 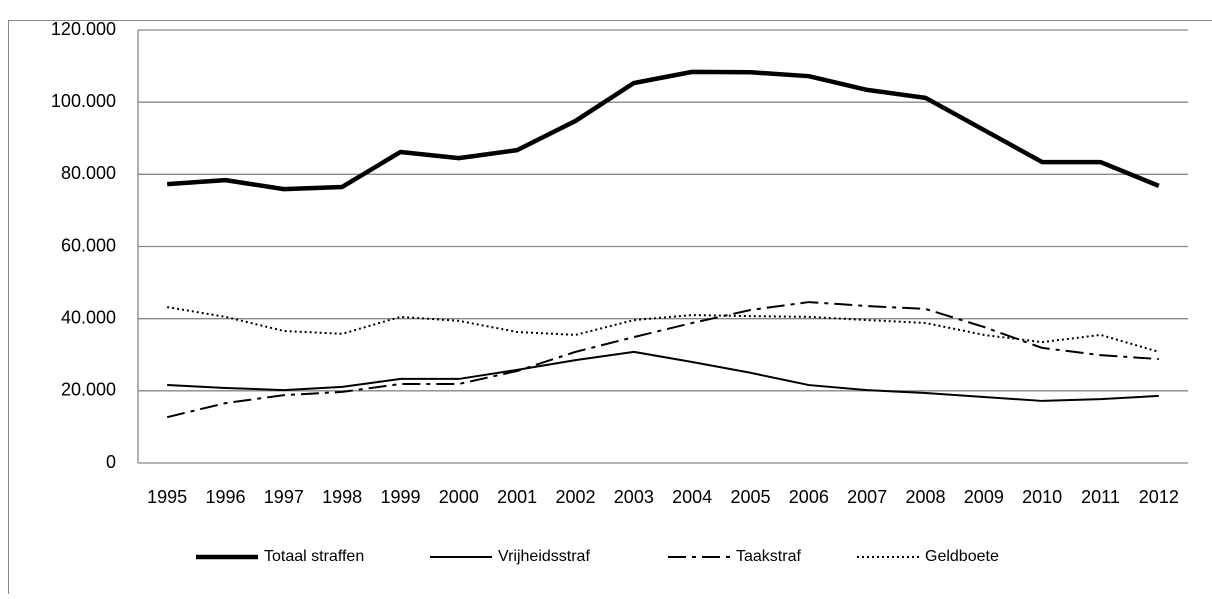 I want to click on x-tick-label: 2001, so click(x=517, y=497).